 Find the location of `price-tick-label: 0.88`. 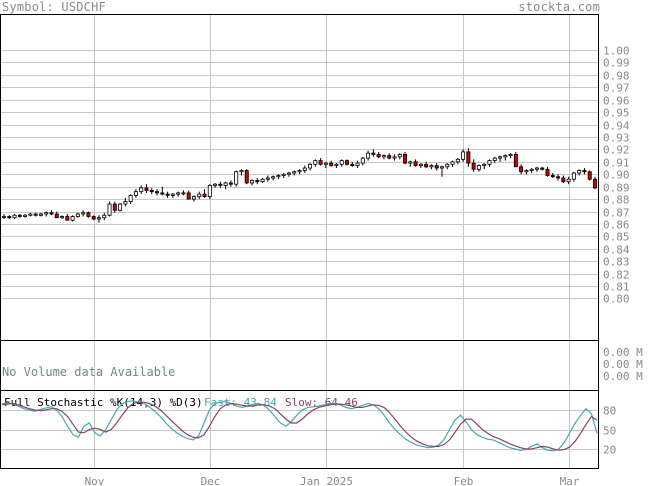

price-tick-label: 0.88 is located at coordinates (616, 200).